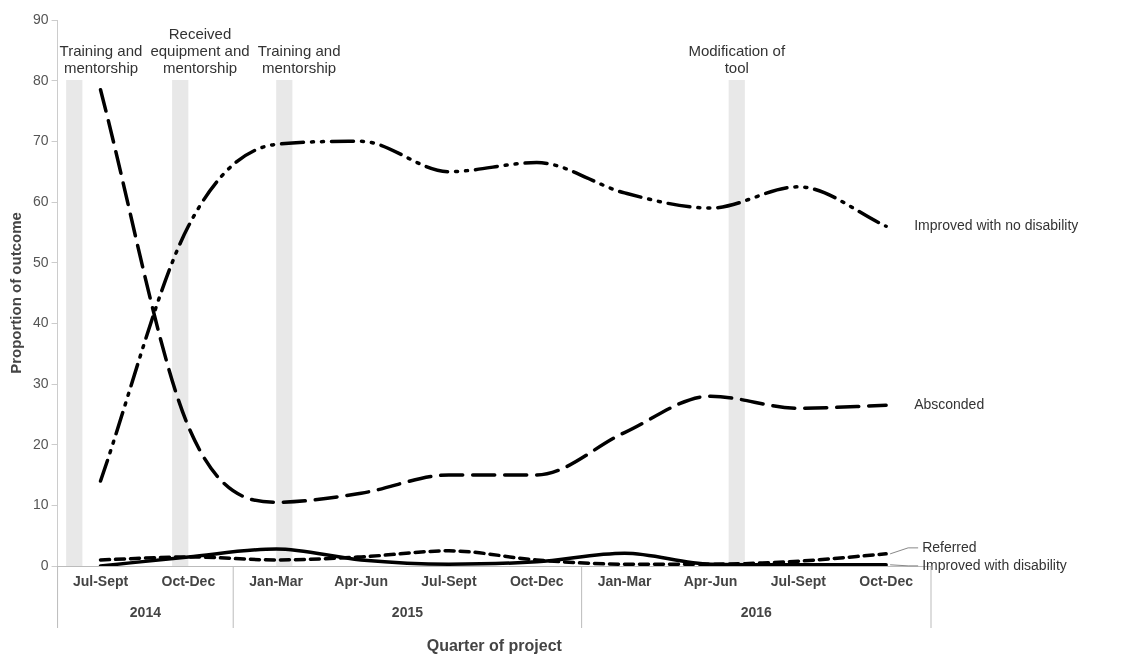  I want to click on y-tick-label: 20, so click(40, 443).